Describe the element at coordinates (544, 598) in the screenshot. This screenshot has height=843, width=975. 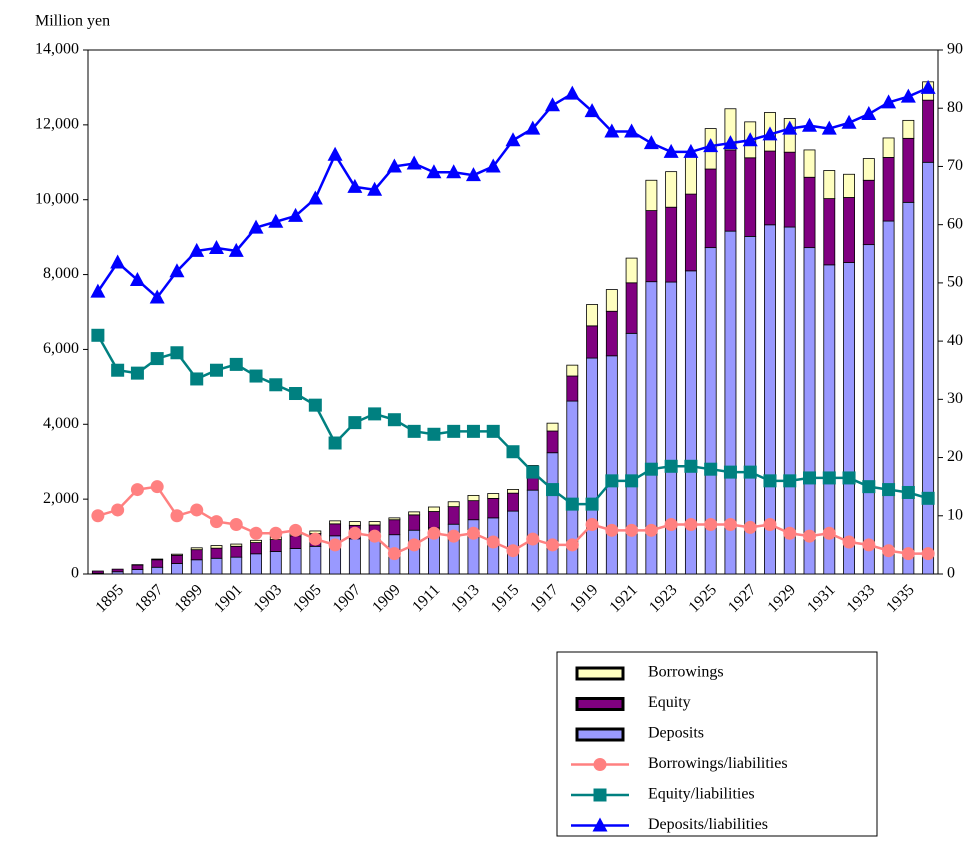
I see `x-tick-label: 1917` at that location.